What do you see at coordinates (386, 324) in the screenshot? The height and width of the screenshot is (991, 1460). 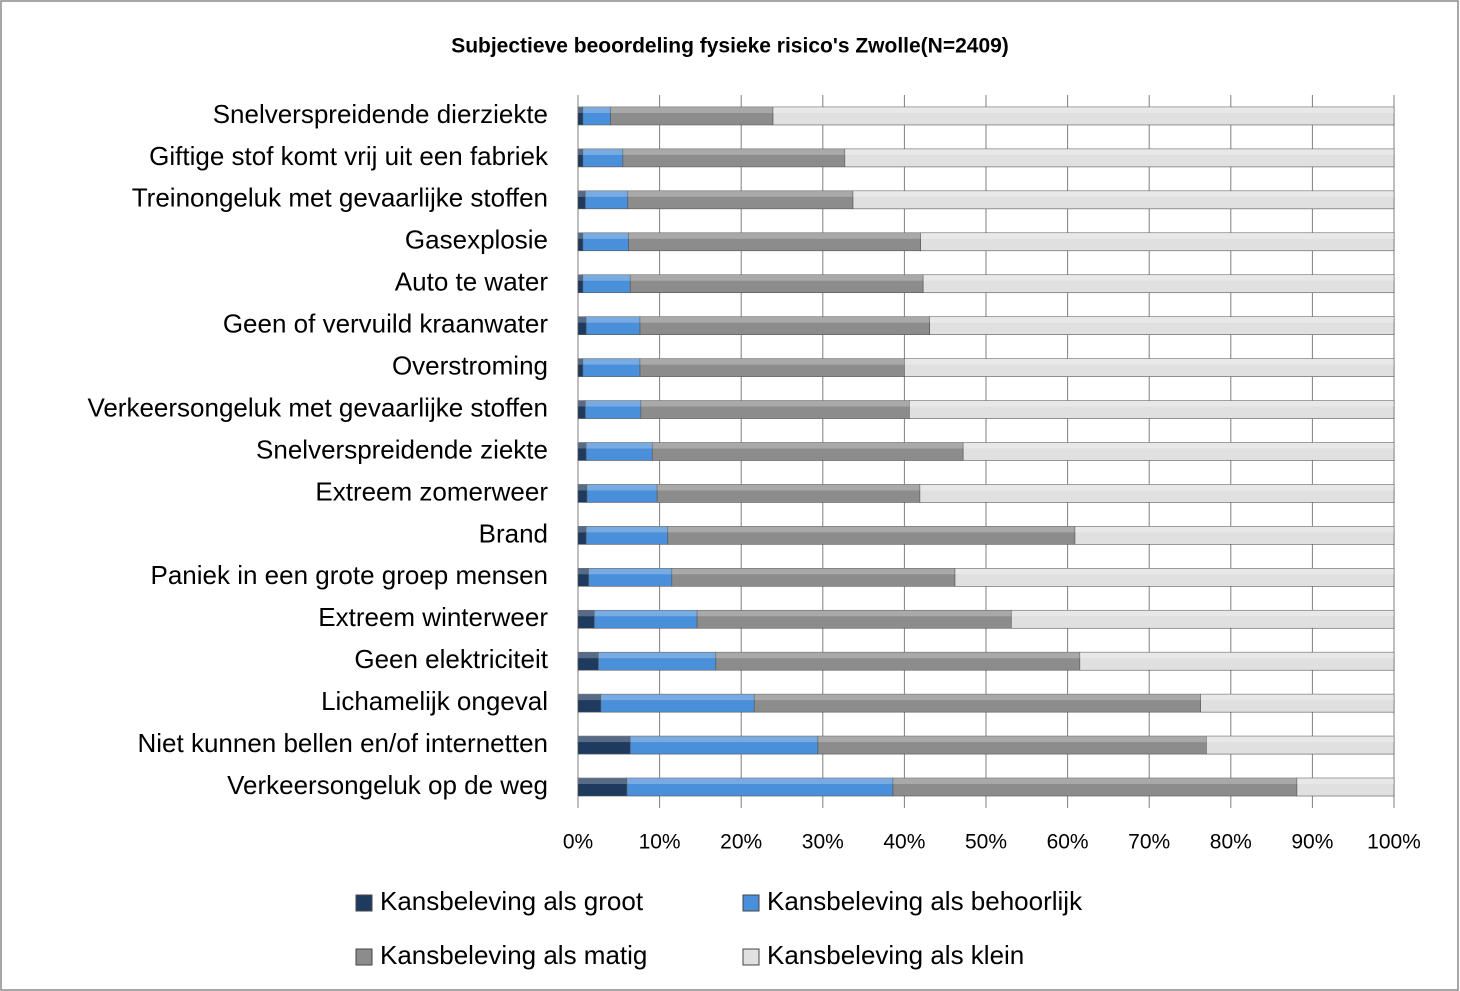 I see `y-tick-label: Geen of vervuild kraanwater` at bounding box center [386, 324].